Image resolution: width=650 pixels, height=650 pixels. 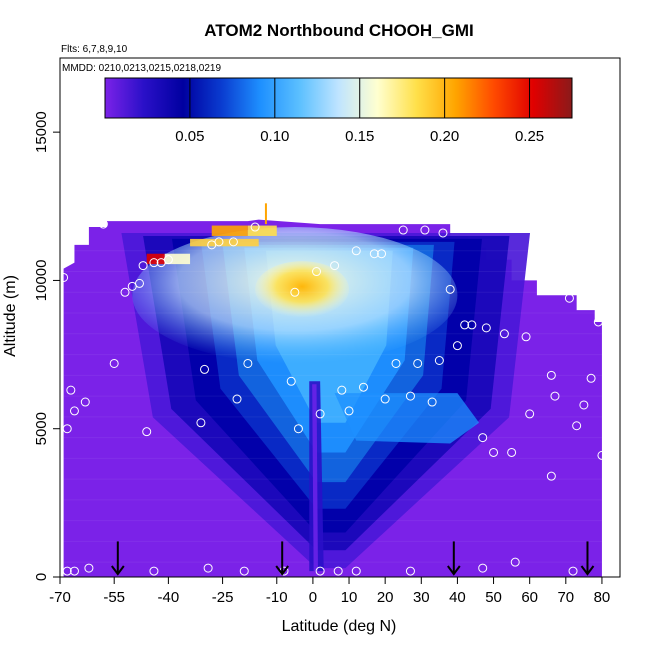 What do you see at coordinates (41, 281) in the screenshot?
I see `y-tick-label: 10000` at bounding box center [41, 281].